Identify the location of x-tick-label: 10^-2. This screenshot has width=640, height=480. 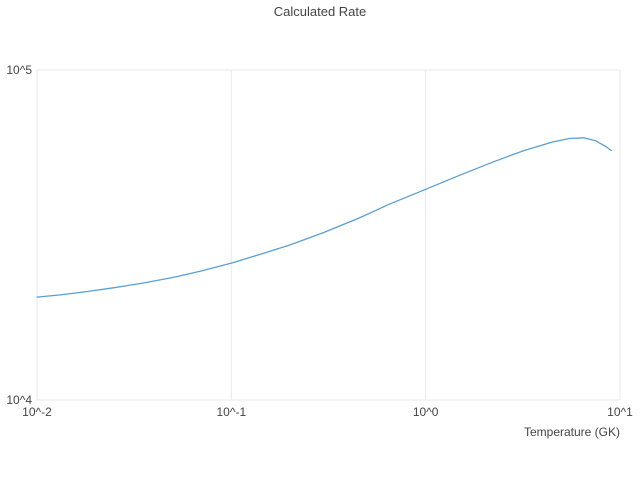
(37, 412).